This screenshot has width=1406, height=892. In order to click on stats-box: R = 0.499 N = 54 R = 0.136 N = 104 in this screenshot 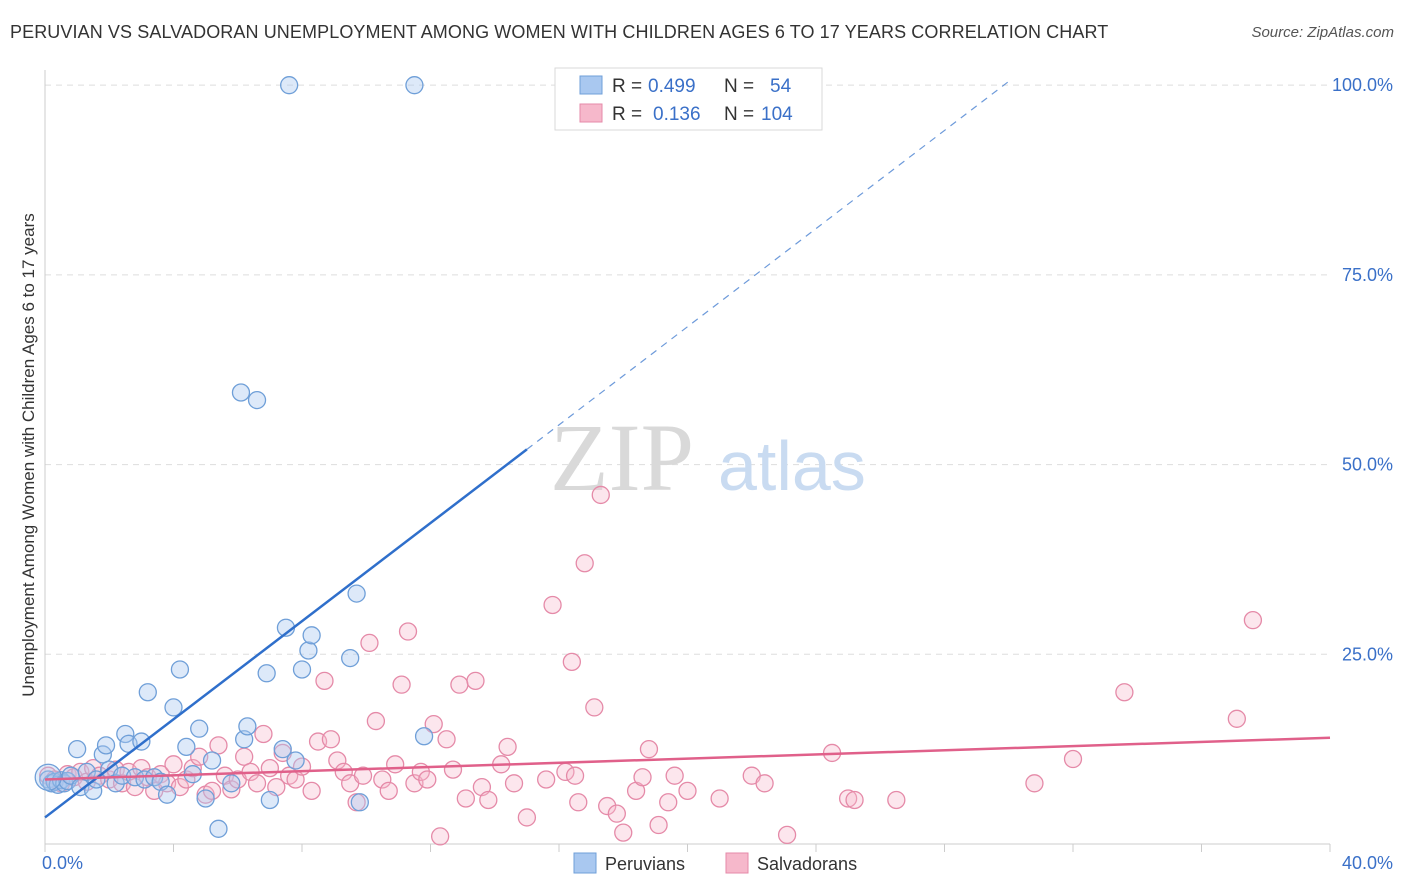, I will do `click(688, 99)`.